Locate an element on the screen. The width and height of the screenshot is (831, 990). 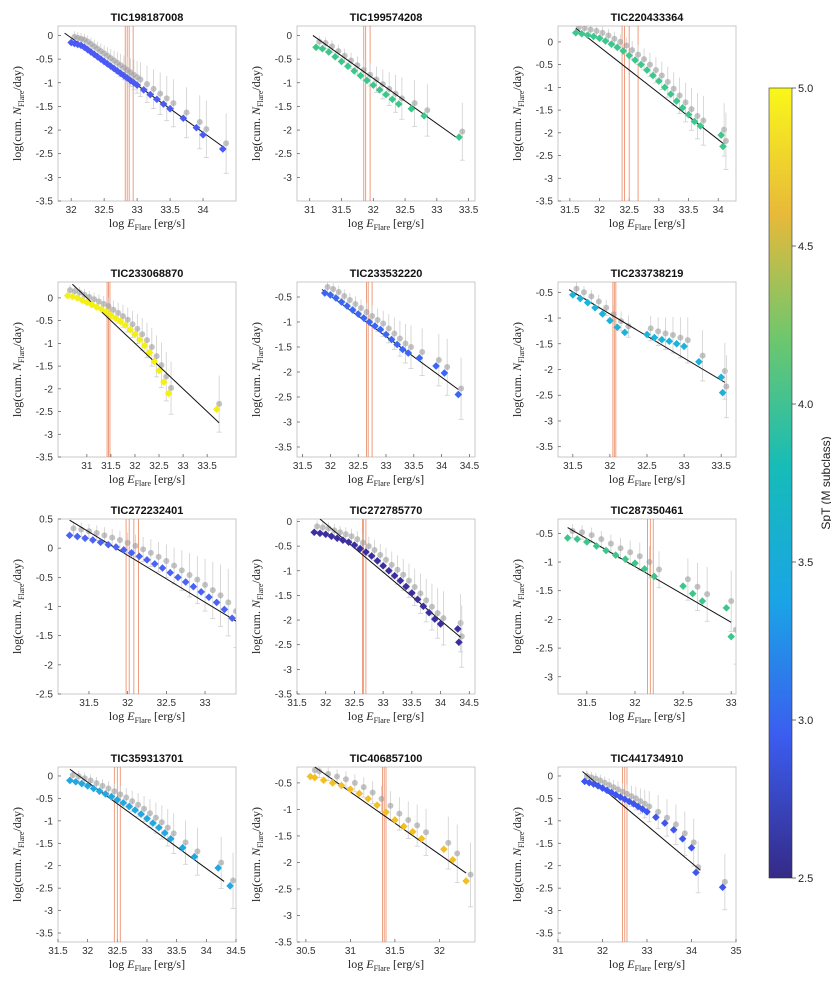
y-tick-label: -0.5 is located at coordinates (545, 799).